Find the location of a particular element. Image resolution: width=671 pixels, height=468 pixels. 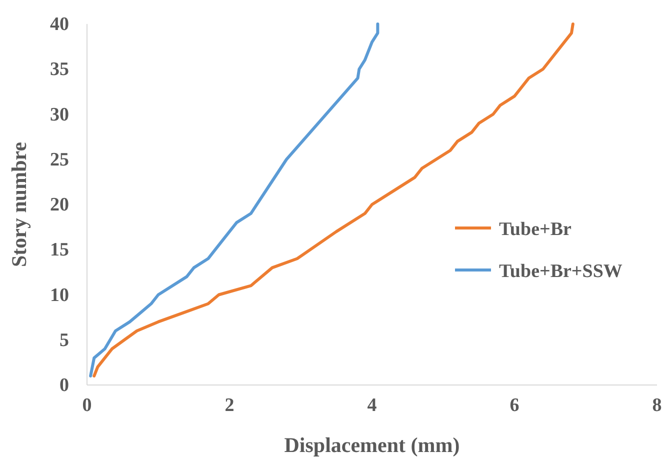

y-tick-label: 10 is located at coordinates (59, 295).